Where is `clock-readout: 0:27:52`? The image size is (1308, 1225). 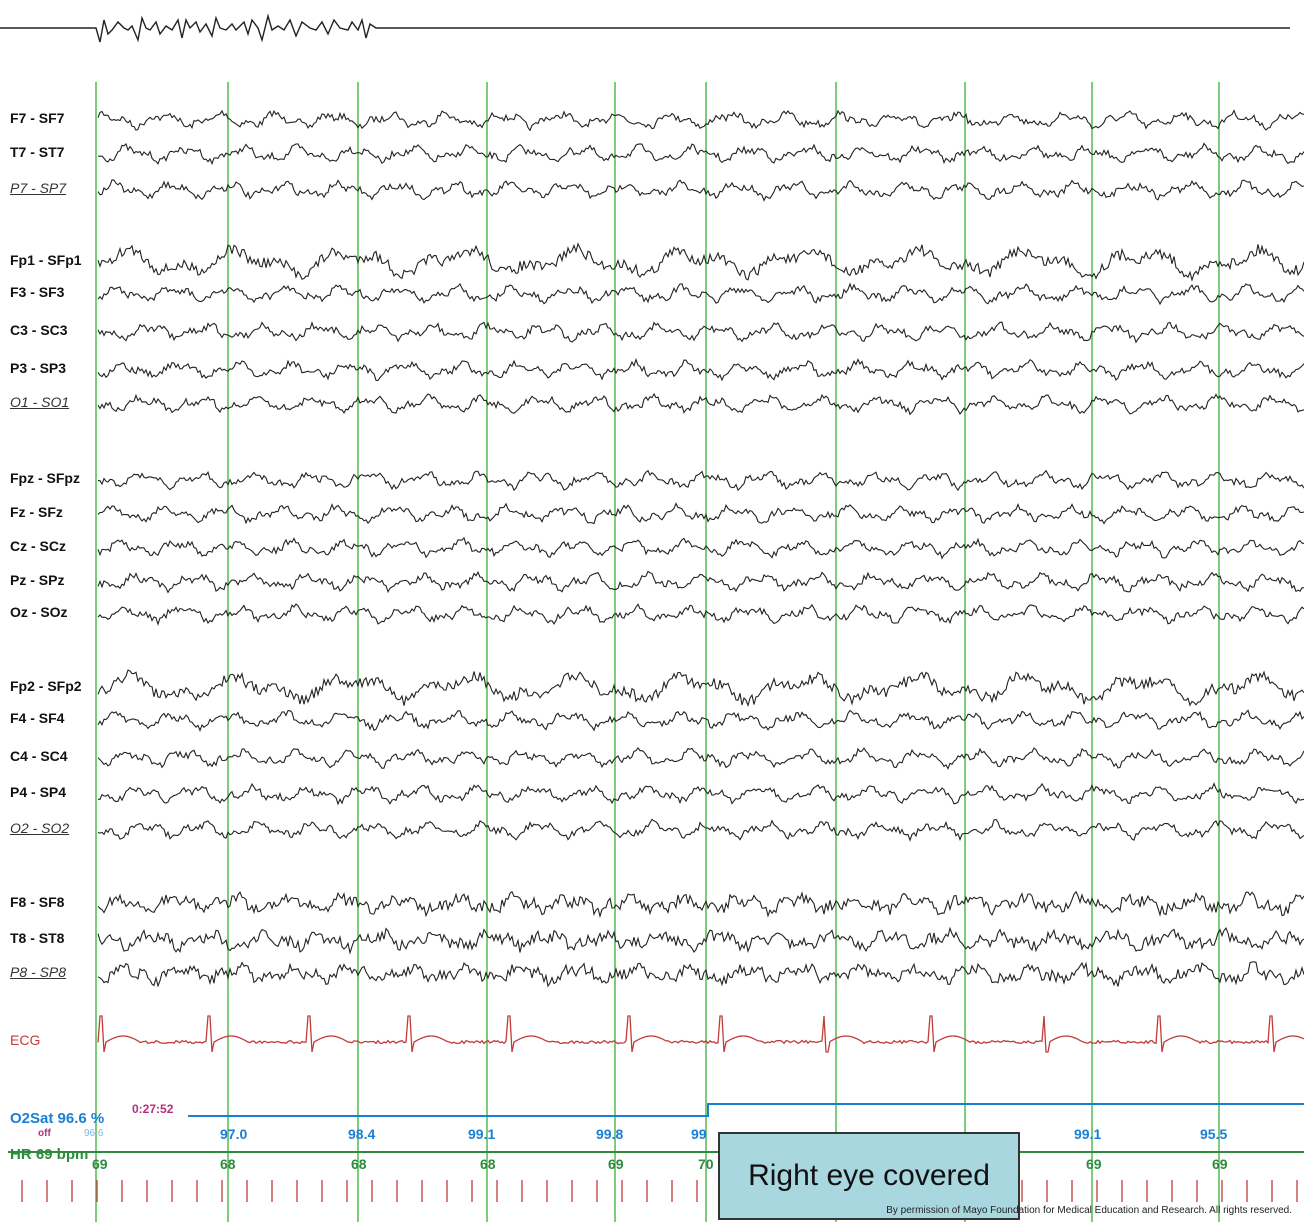 clock-readout: 0:27:52 is located at coordinates (153, 1109).